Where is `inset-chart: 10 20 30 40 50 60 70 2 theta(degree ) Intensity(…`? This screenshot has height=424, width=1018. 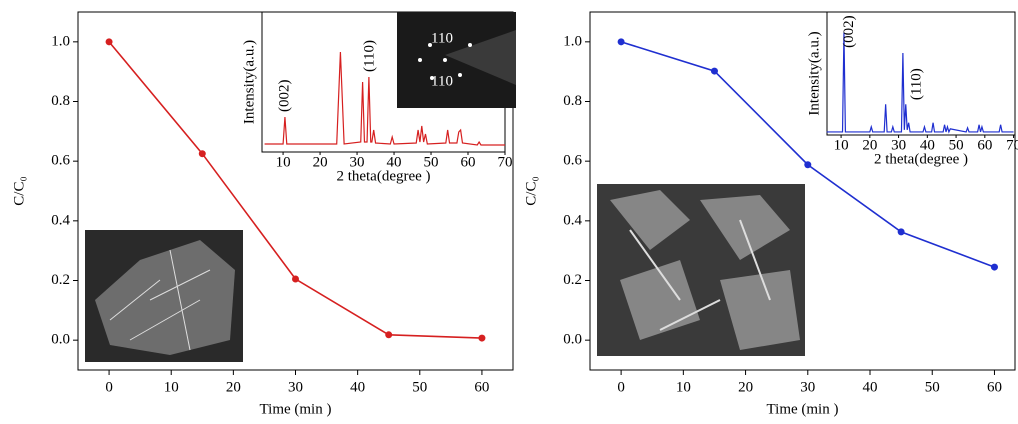 inset-chart: 10 20 30 40 50 60 70 2 theta(degree ) Intensity(… is located at coordinates (912, 89).